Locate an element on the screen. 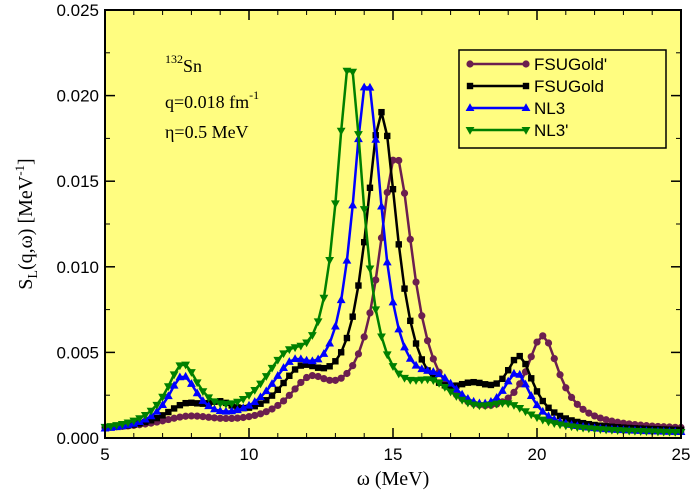 The image size is (692, 494). y-axis-title-end: ] is located at coordinates (26, 161).